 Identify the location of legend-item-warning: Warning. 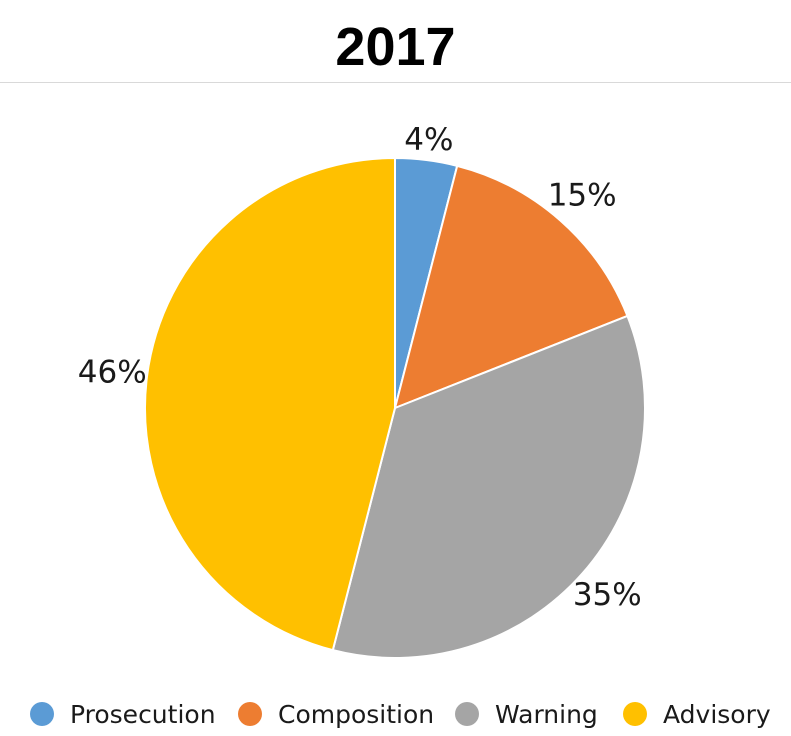
(526, 714).